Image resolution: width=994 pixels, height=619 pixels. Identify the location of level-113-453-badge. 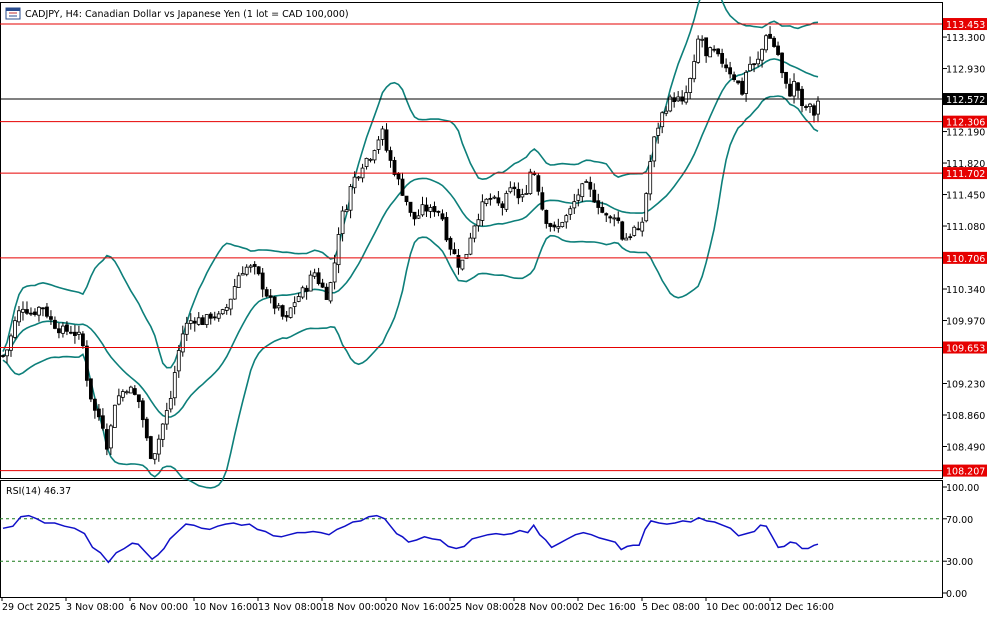
(965, 24).